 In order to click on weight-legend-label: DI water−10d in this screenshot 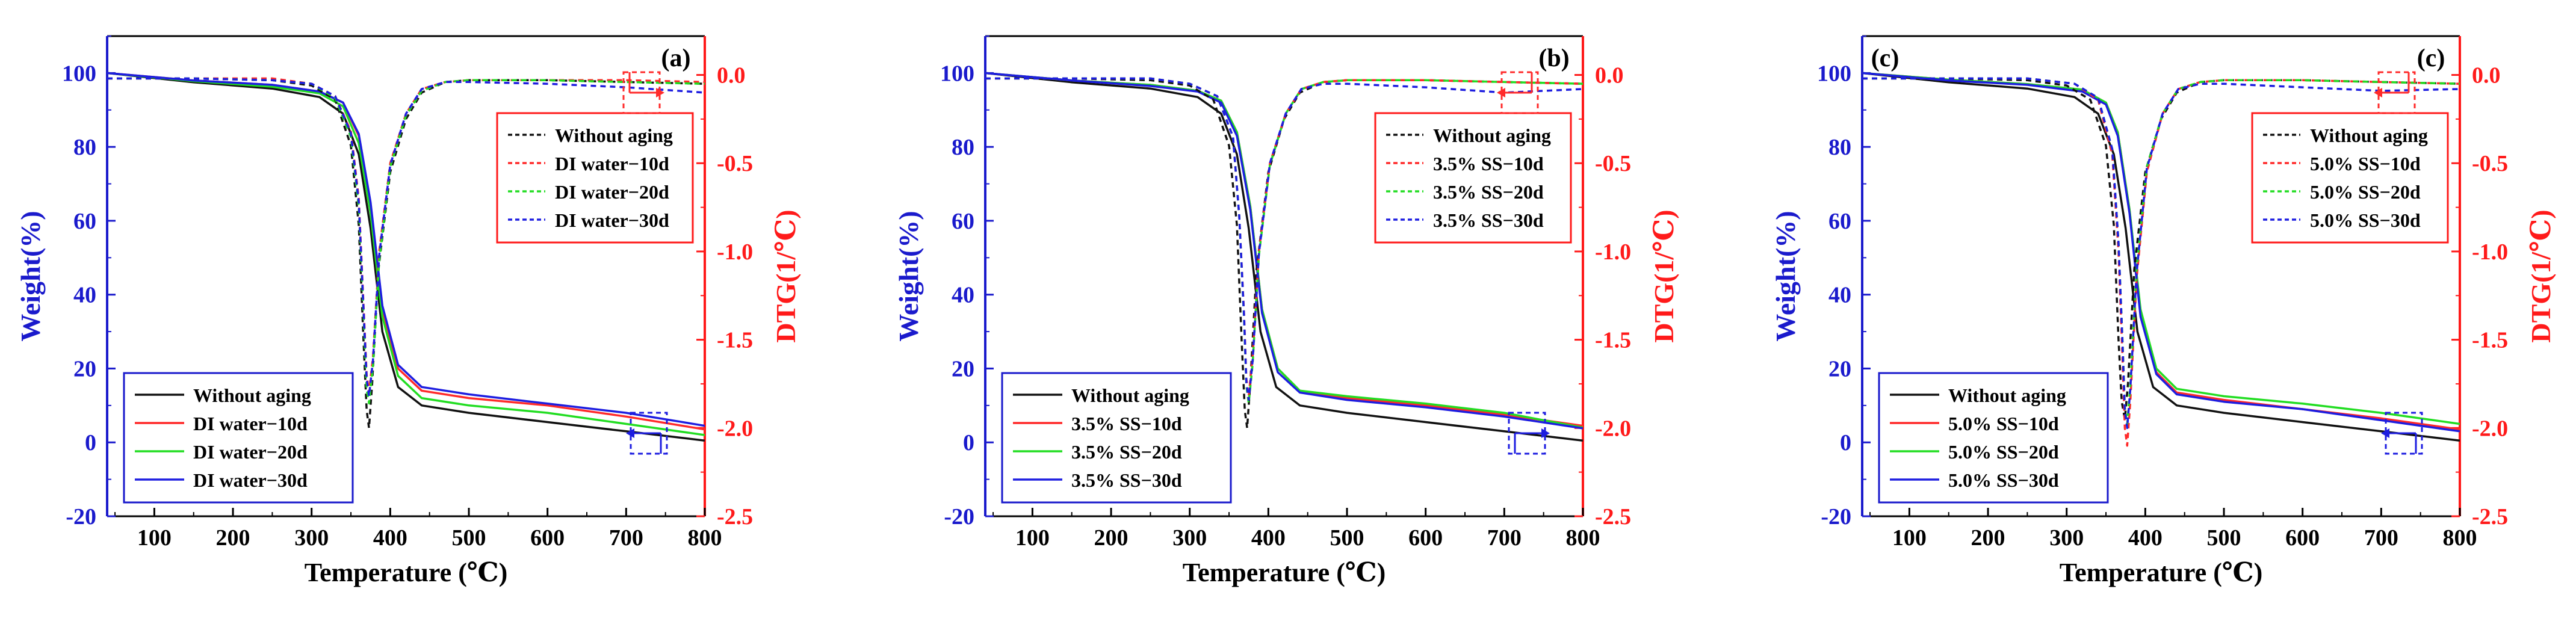, I will do `click(250, 424)`.